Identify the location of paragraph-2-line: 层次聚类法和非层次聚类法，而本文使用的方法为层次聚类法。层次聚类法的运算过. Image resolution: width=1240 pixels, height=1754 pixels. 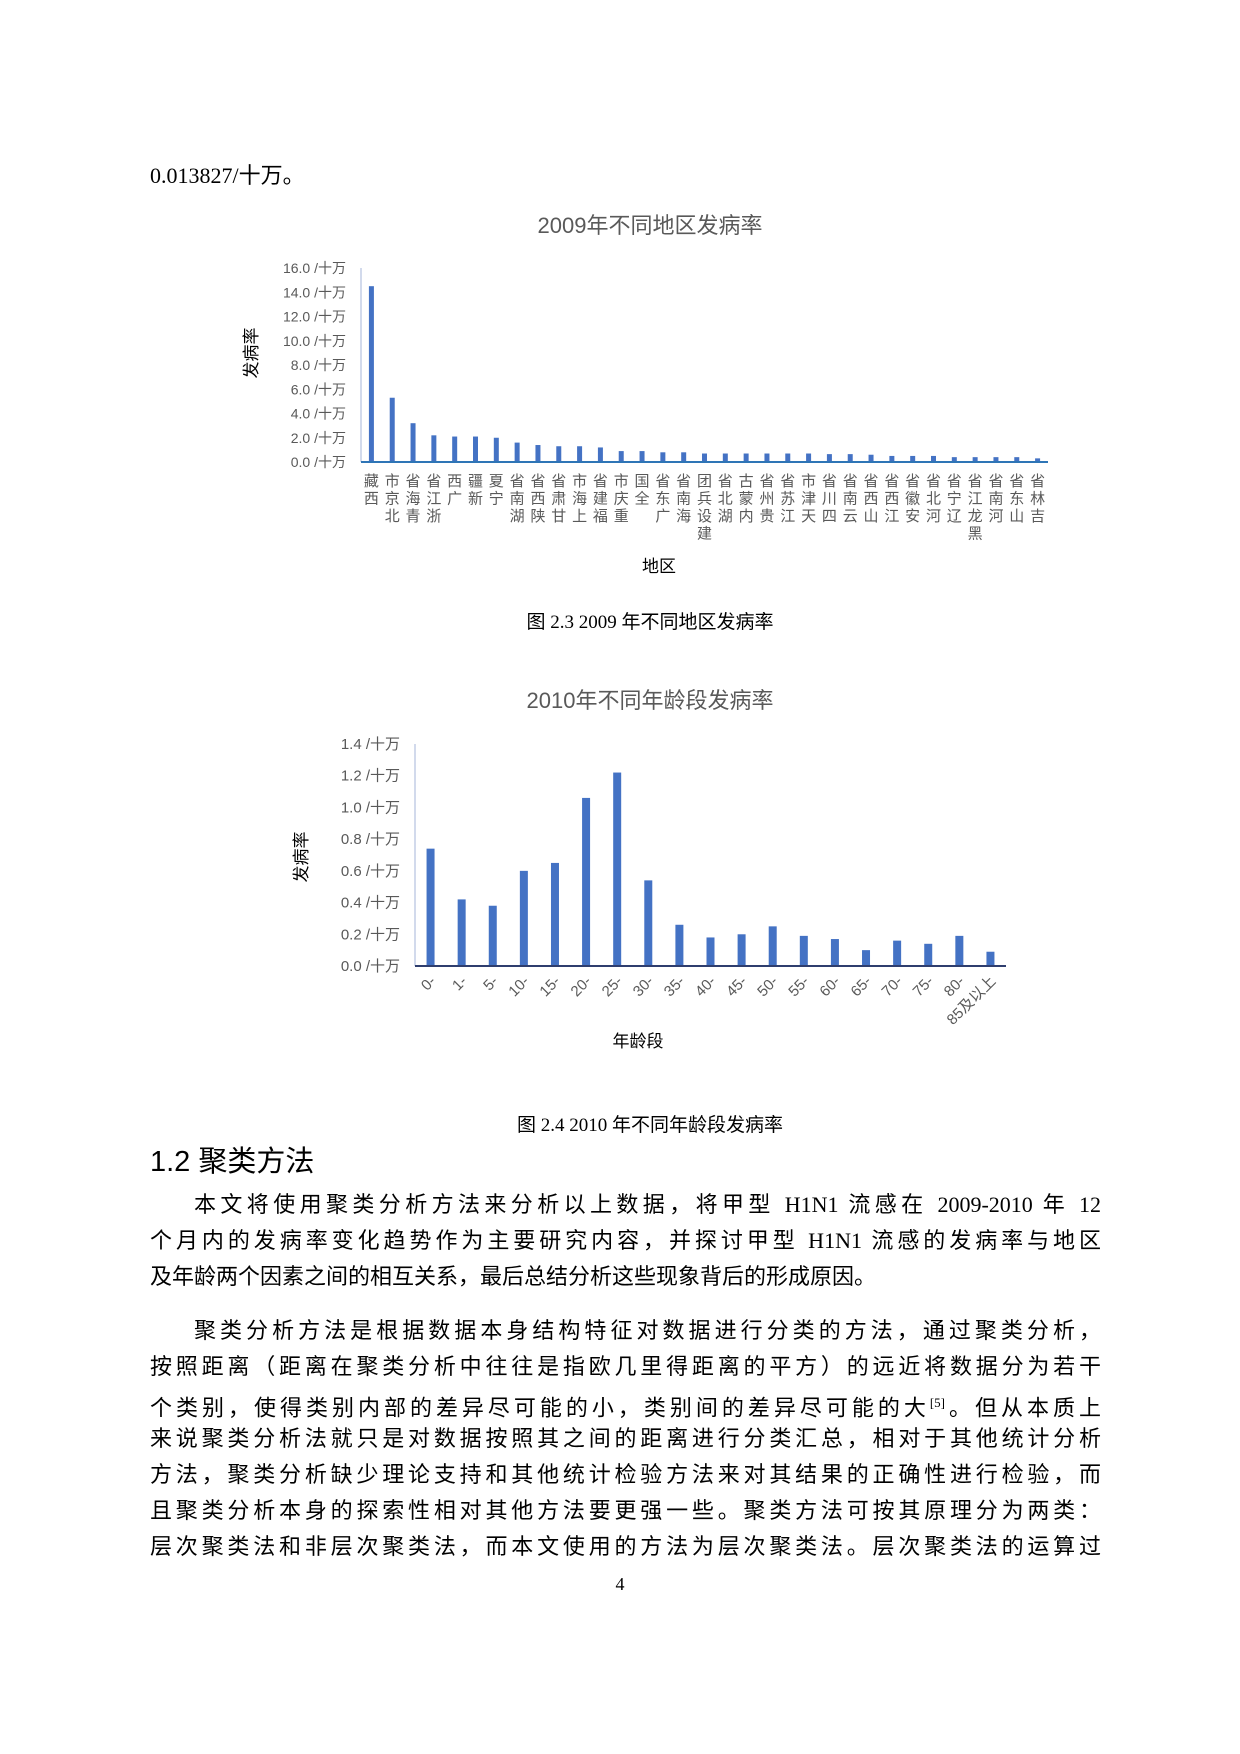
(625, 1546).